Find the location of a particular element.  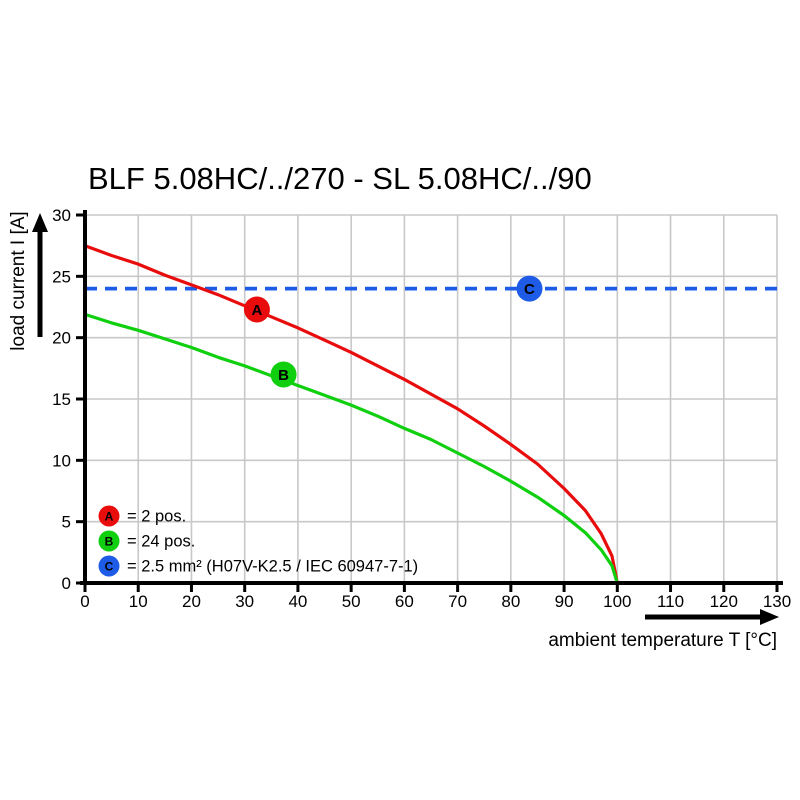

marker-letter-B: B is located at coordinates (283, 375).